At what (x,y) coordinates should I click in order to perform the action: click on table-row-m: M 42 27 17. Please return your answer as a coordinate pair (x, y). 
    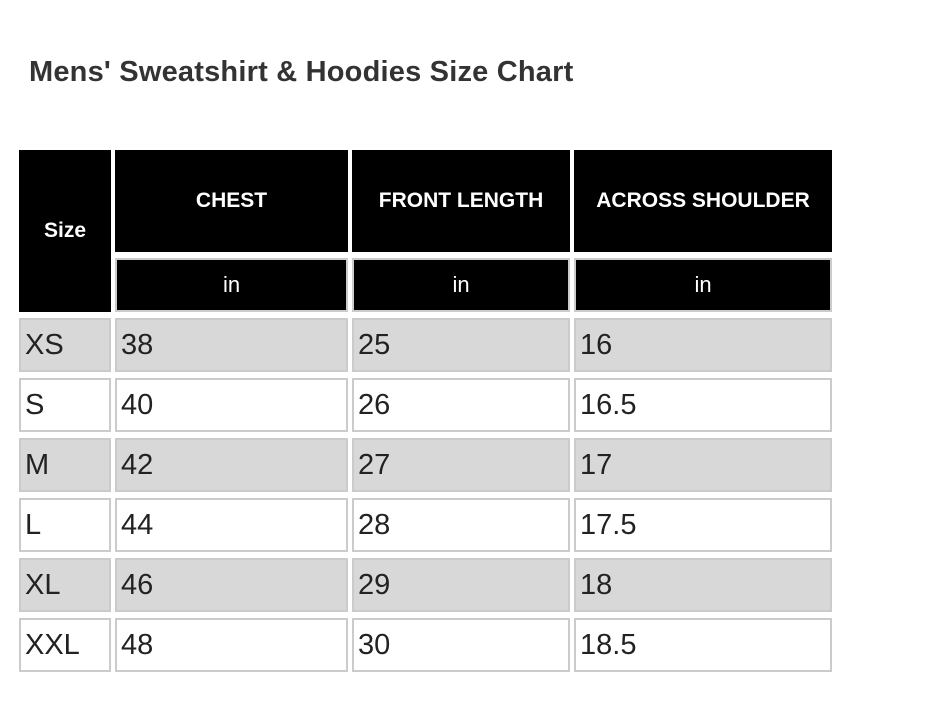
    Looking at the image, I should click on (425, 465).